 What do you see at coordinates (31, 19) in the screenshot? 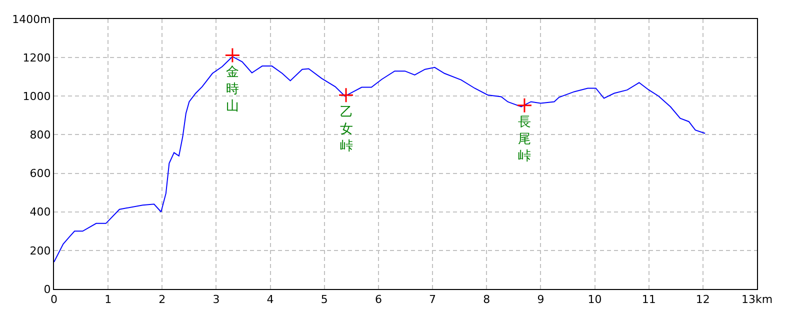
I see `y-tick-label: 1400m` at bounding box center [31, 19].